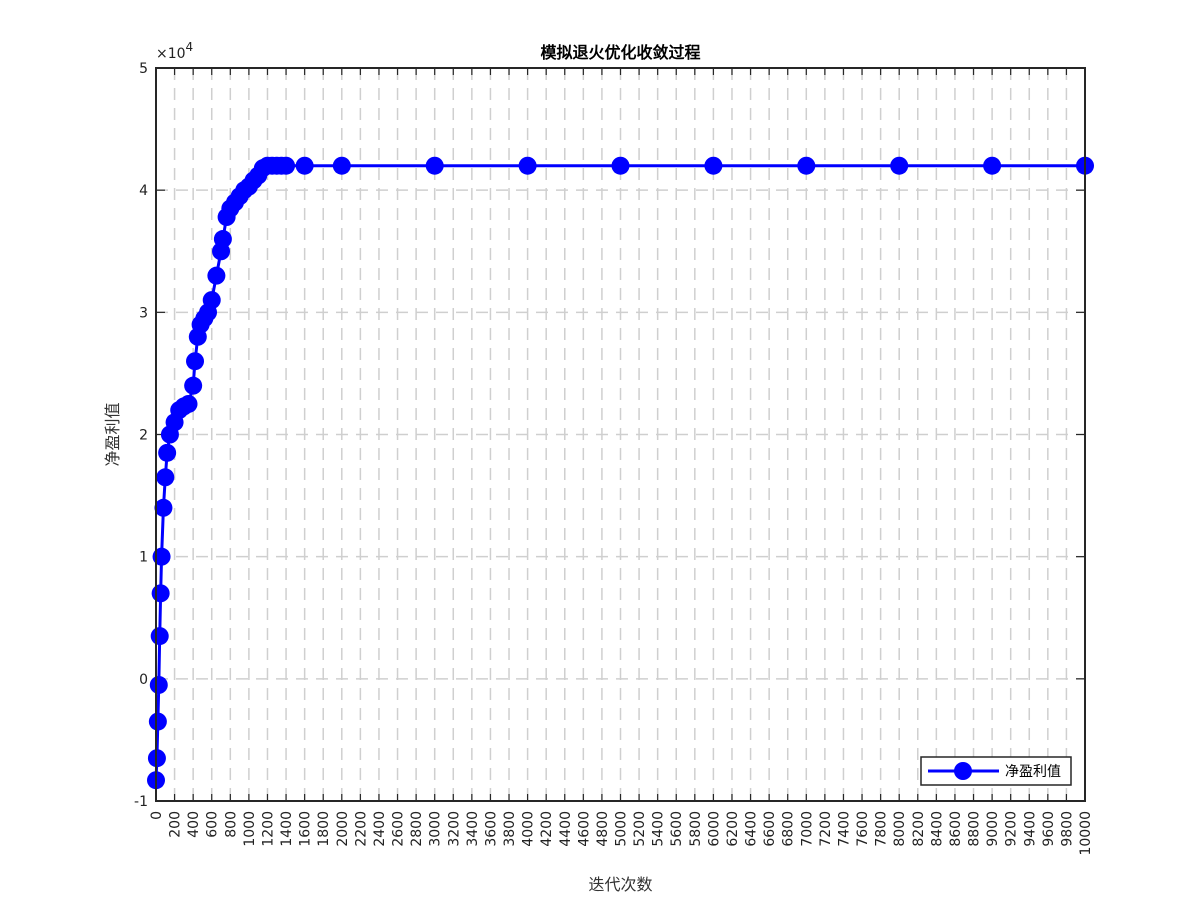 Image resolution: width=1200 pixels, height=900 pixels. I want to click on y-axis-multiplier: ×10⁴, so click(174, 51).